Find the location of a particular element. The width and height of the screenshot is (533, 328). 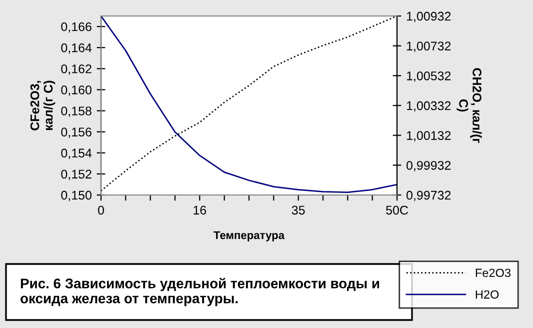

y-tick-label: 0,158 is located at coordinates (76, 111).